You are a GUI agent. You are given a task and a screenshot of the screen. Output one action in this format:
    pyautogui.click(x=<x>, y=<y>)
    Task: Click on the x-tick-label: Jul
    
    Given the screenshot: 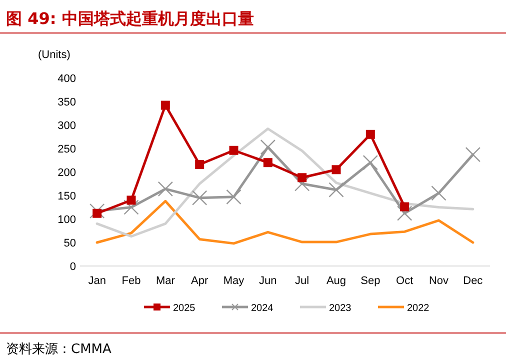 What is the action you would take?
    pyautogui.click(x=302, y=281)
    